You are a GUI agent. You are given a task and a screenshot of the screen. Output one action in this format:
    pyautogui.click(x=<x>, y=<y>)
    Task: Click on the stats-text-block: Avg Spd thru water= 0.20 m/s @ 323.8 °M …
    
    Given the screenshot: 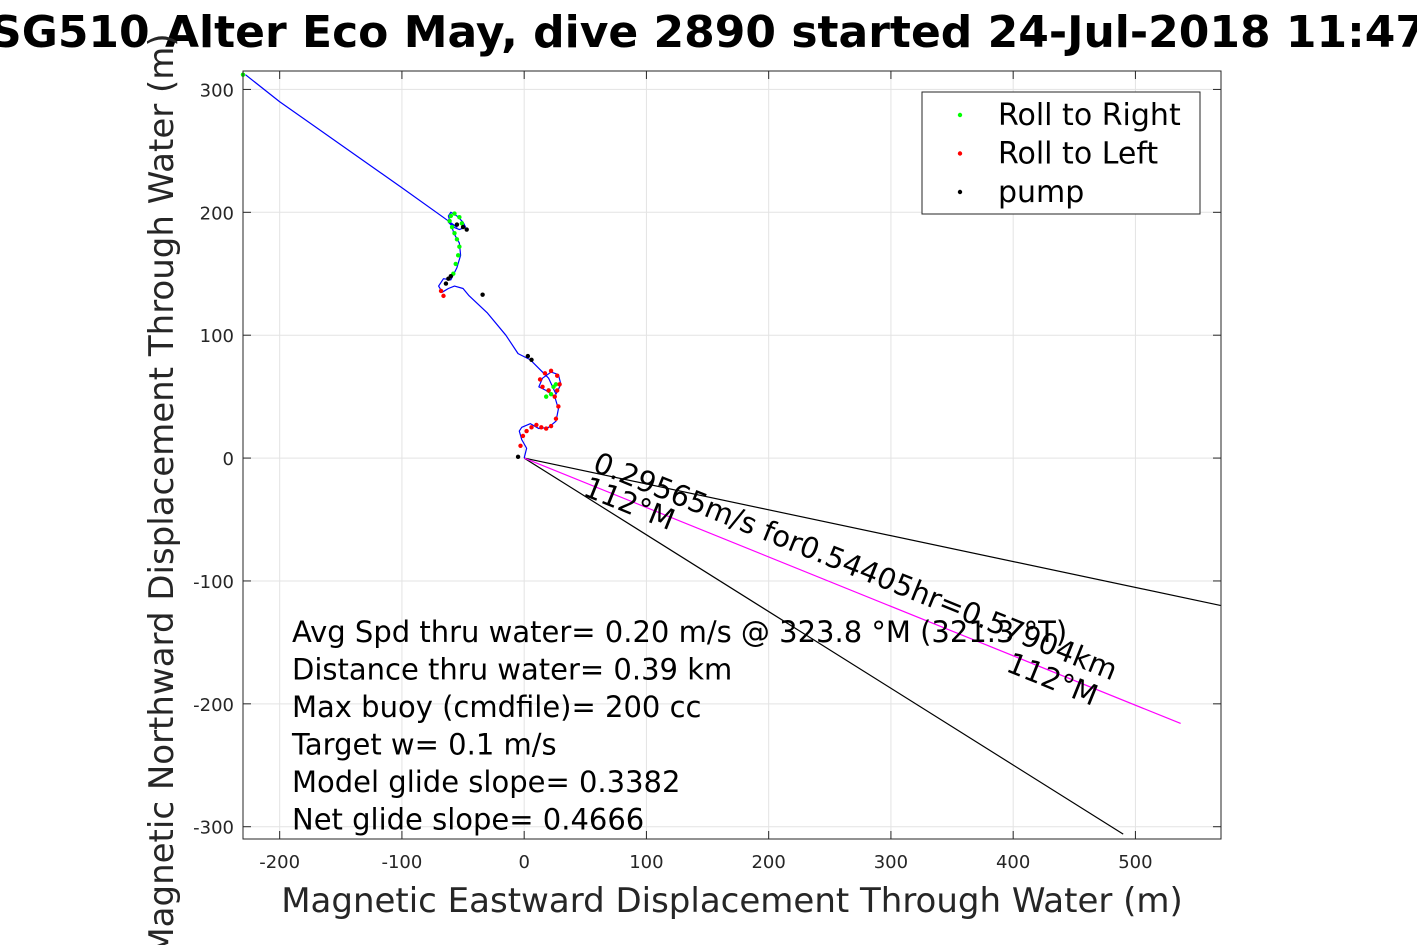 What is the action you would take?
    pyautogui.click(x=679, y=726)
    